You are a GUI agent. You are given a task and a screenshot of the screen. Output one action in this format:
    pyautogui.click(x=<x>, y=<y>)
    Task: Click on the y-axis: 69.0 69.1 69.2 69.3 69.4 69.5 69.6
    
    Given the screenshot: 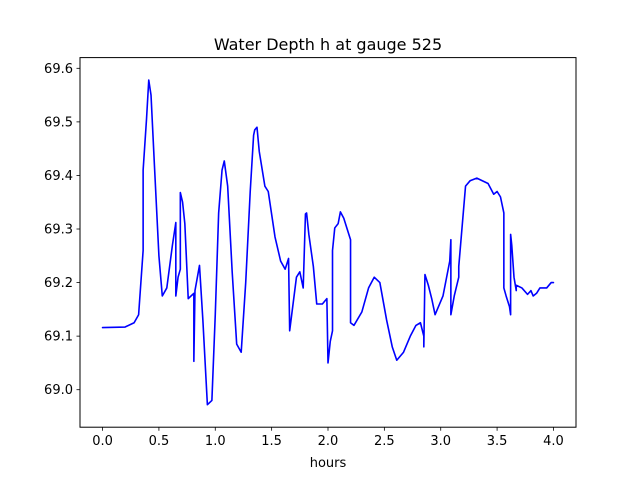 What is the action you would take?
    pyautogui.click(x=62, y=230)
    